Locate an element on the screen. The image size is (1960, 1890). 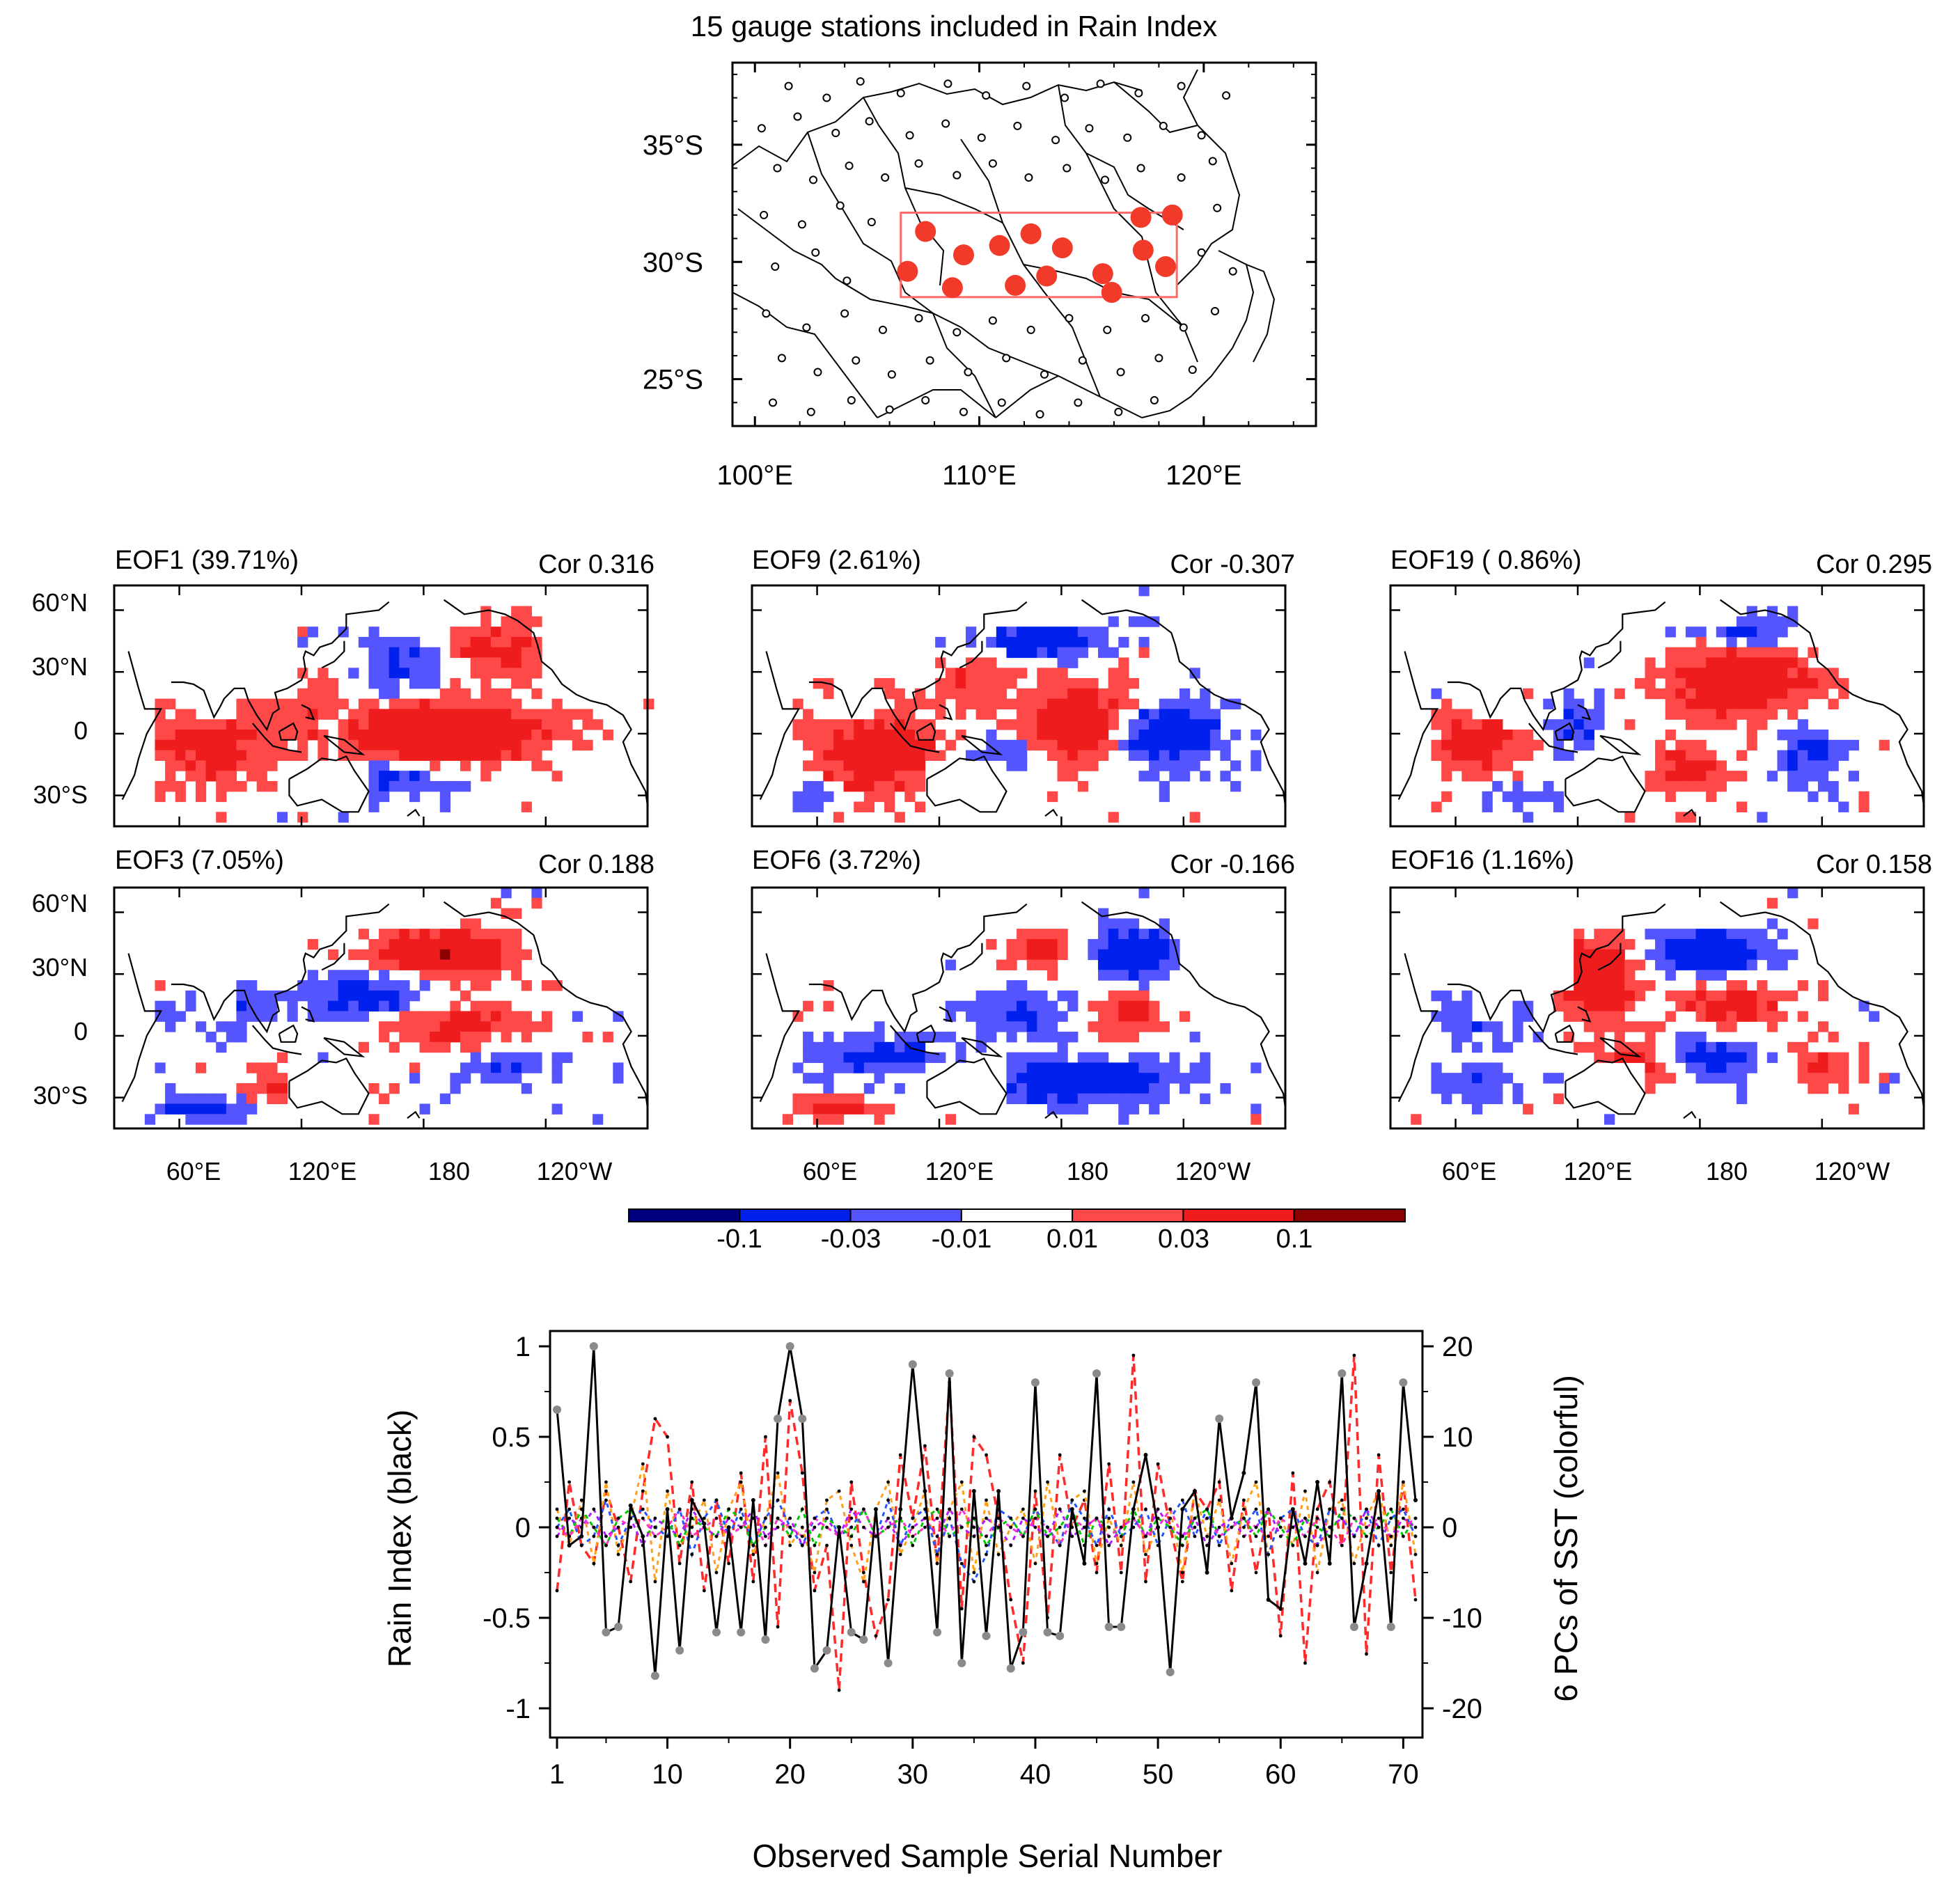
eof-panel-frame is located at coordinates (1657, 706).